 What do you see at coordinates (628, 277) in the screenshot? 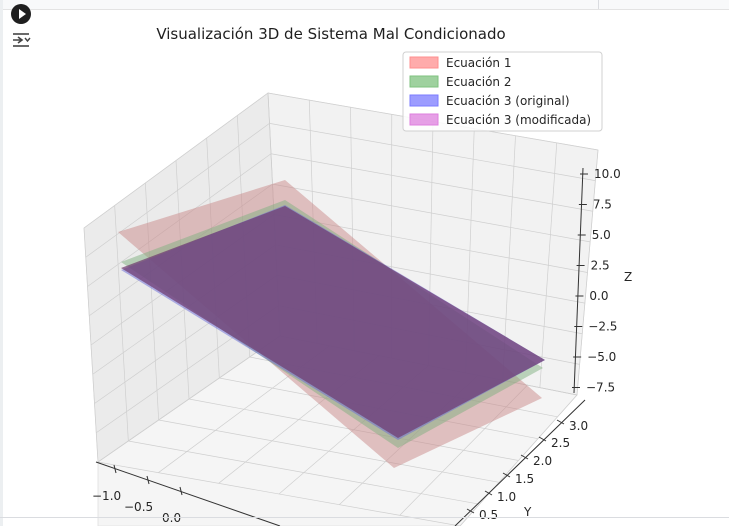
I see `z-axis-label: Z` at bounding box center [628, 277].